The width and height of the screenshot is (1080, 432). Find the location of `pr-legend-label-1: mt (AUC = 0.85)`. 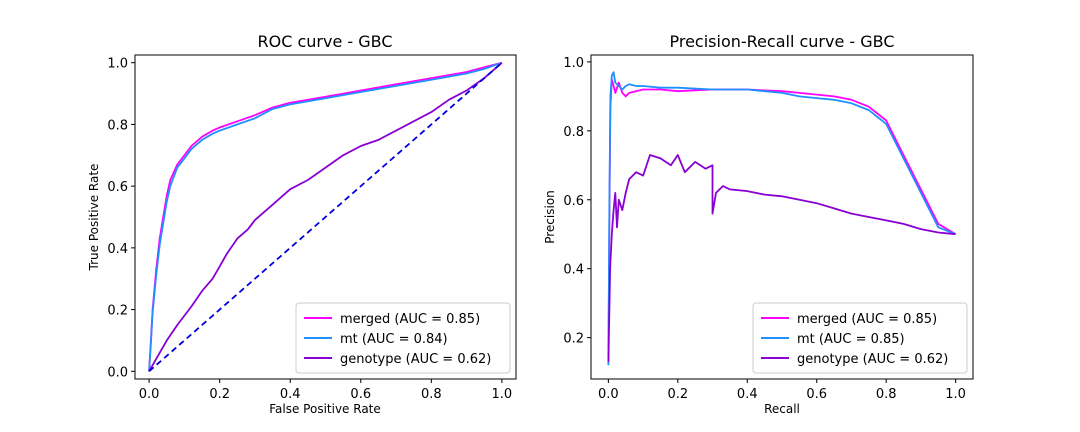

pr-legend-label-1: mt (AUC = 0.85) is located at coordinates (851, 339).